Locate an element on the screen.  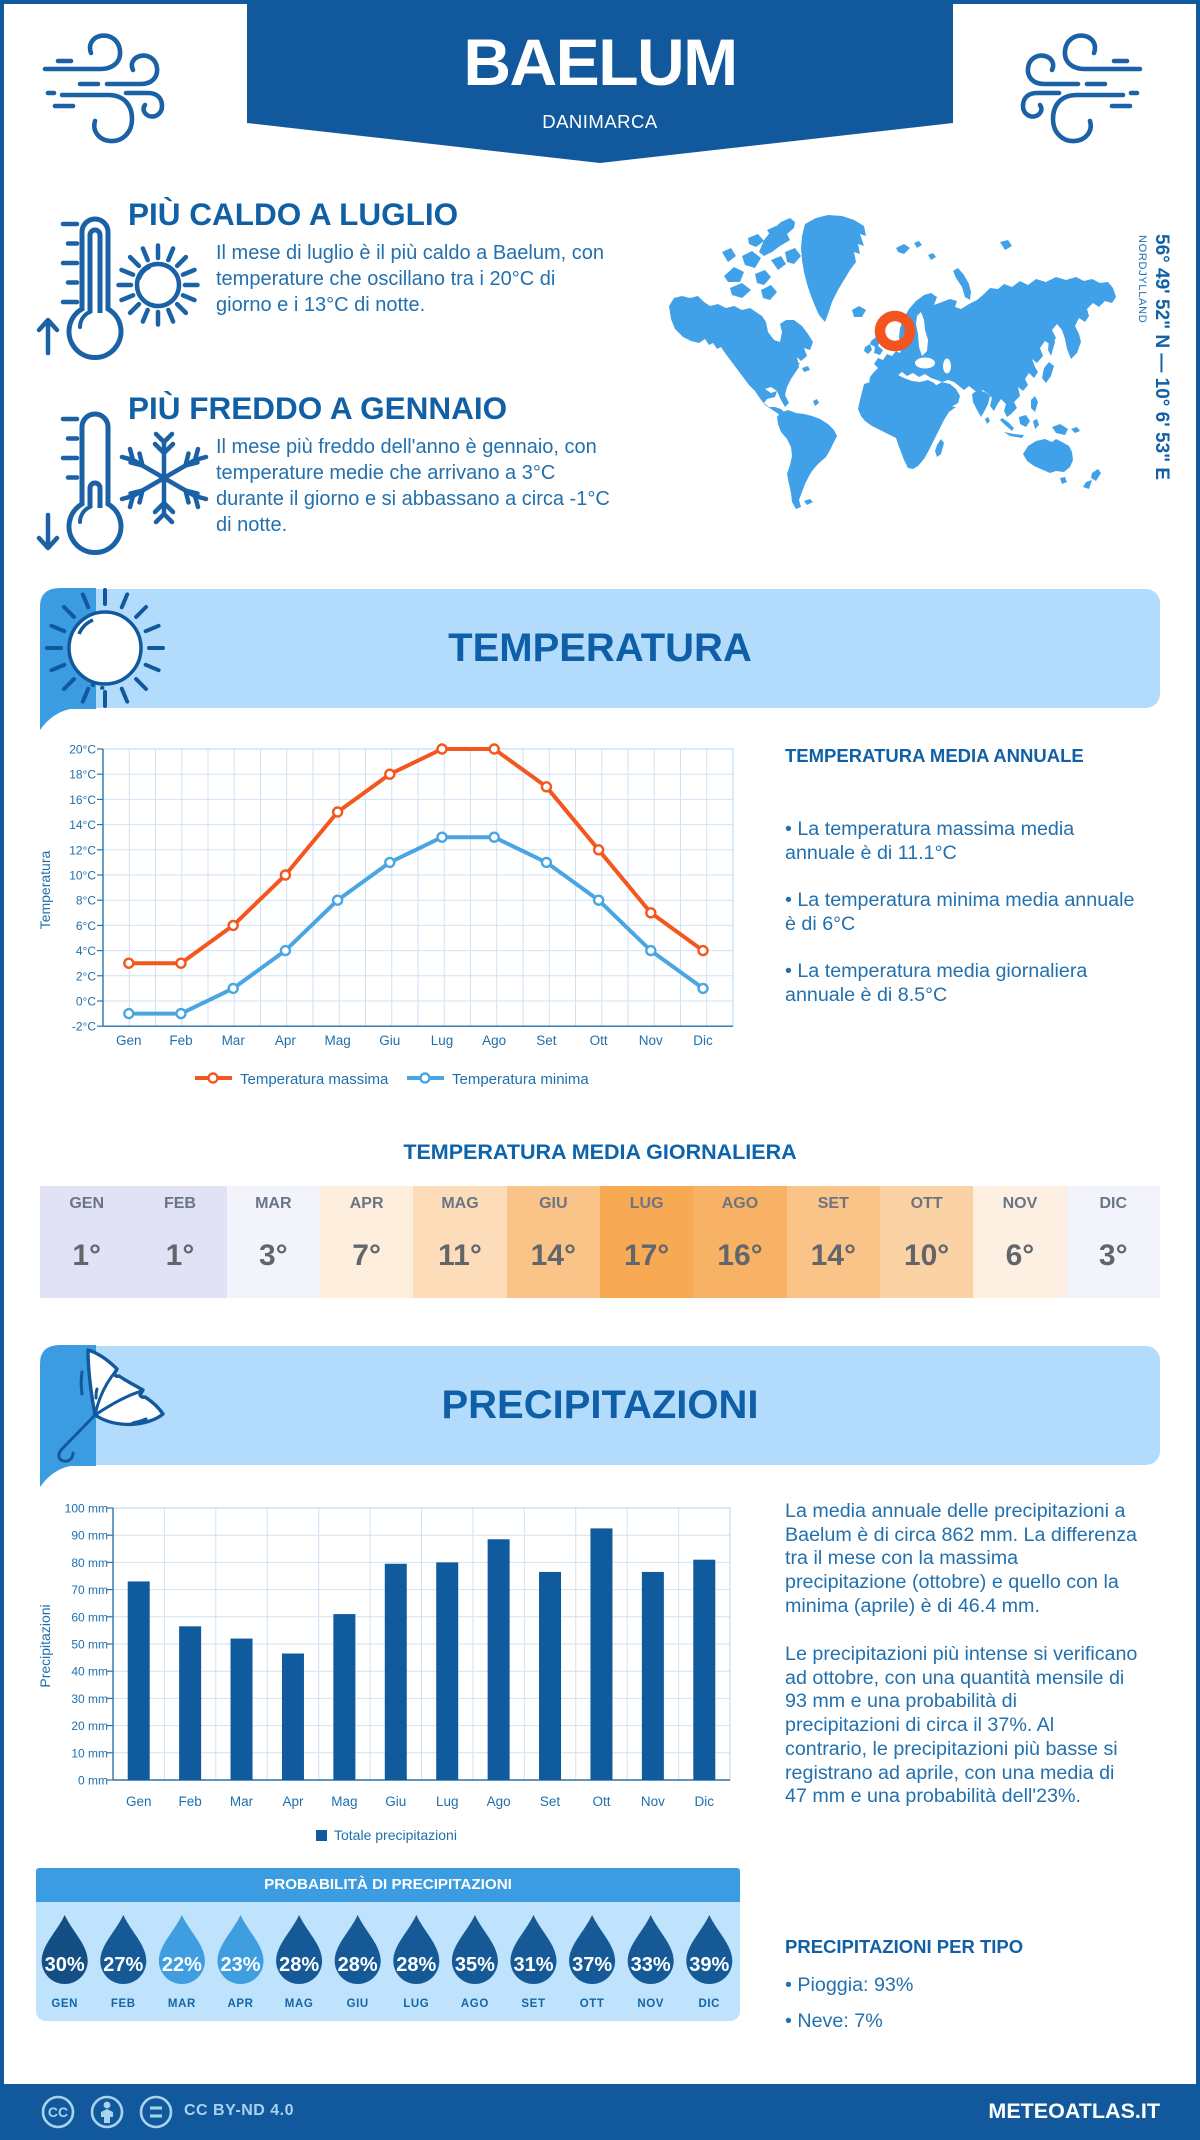
svg-text: 70 mm is located at coordinates (89, 1590).